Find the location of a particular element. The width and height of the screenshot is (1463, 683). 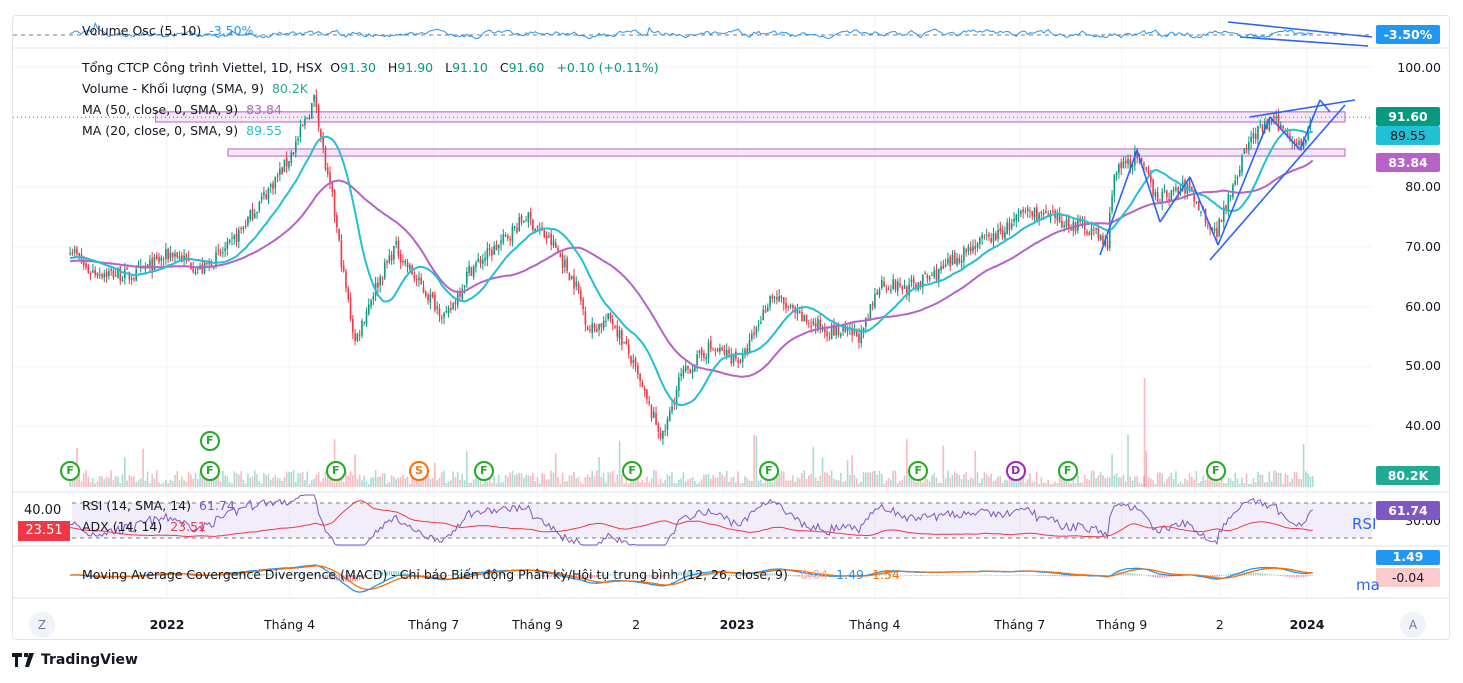

rsi-value: 61.74 is located at coordinates (217, 505).